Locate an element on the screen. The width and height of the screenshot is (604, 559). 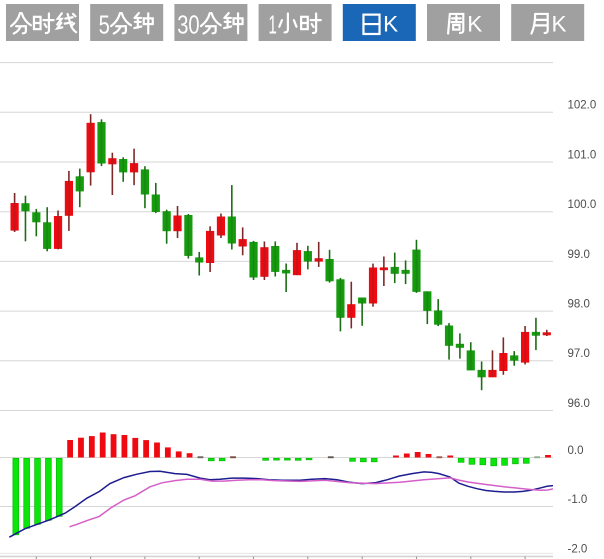
svg-text: 101.0 is located at coordinates (582, 155).